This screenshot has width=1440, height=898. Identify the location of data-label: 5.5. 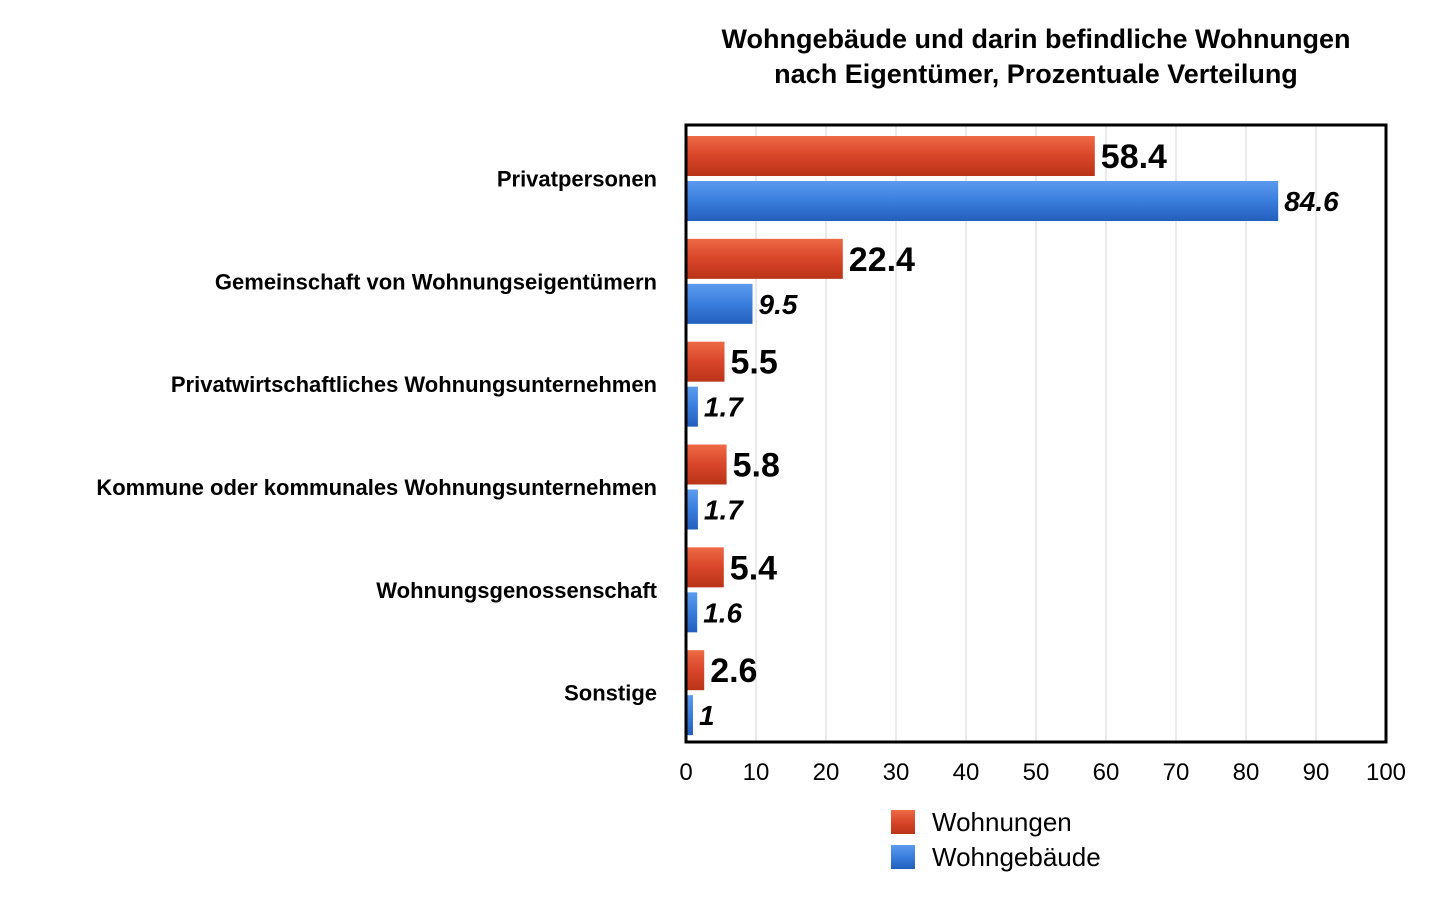
(754, 363).